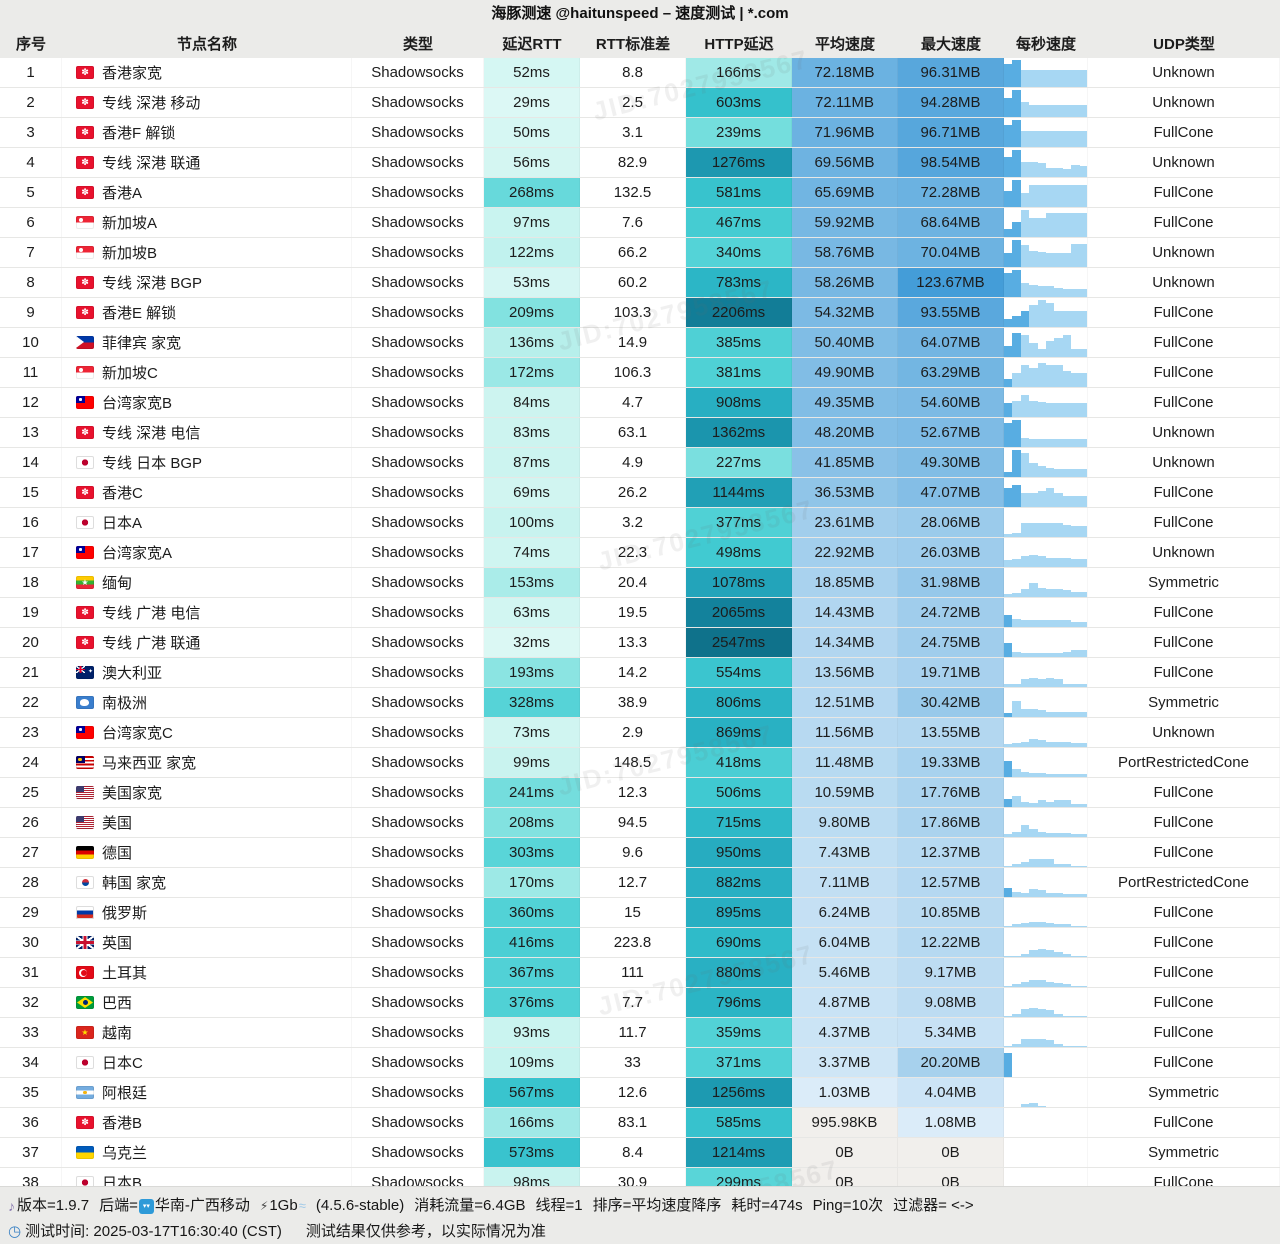 The width and height of the screenshot is (1280, 1244). What do you see at coordinates (122, 193) in the screenshot?
I see `node-name-label: 香港A` at bounding box center [122, 193].